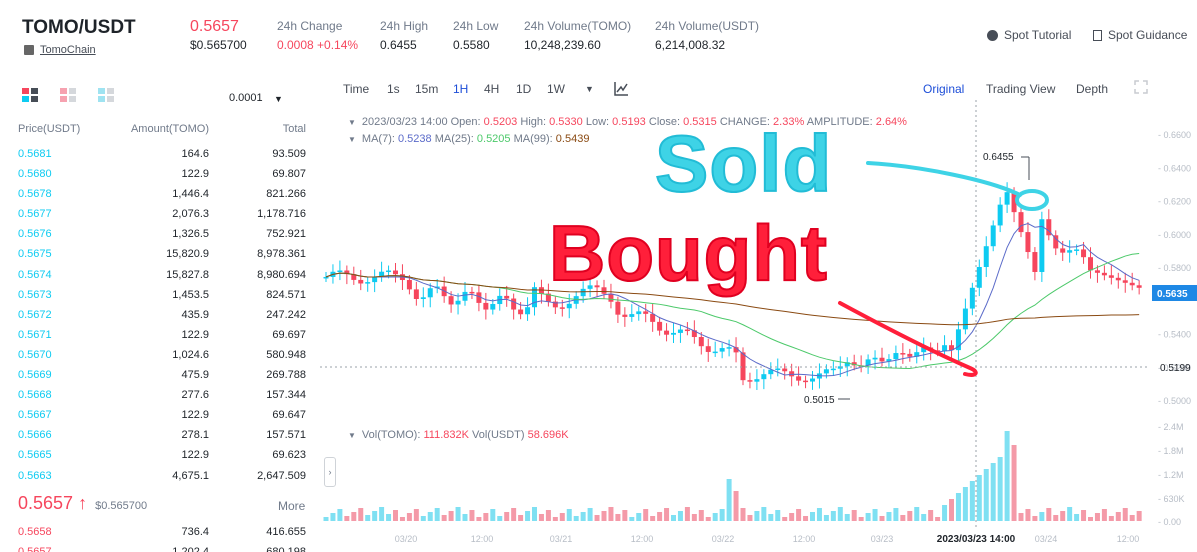 This screenshot has width=1197, height=552. What do you see at coordinates (162, 277) in the screenshot?
I see `orderbook-row: 0.5674 15,827.8 8,980.694` at bounding box center [162, 277].